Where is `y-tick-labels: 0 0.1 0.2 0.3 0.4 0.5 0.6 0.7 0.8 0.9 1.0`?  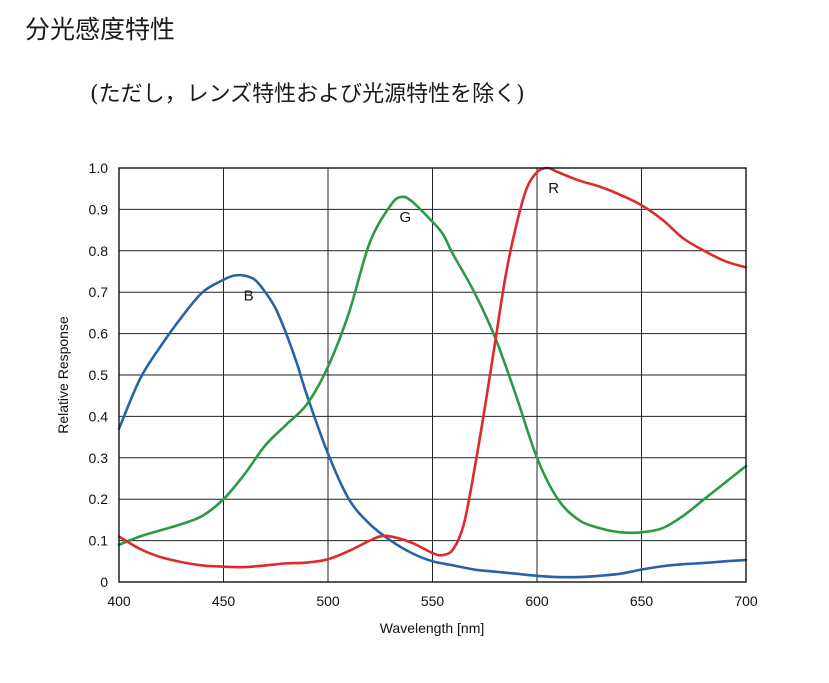 y-tick-labels: 0 0.1 0.2 0.3 0.4 0.5 0.6 0.7 0.8 0.9 1.0 is located at coordinates (99, 375).